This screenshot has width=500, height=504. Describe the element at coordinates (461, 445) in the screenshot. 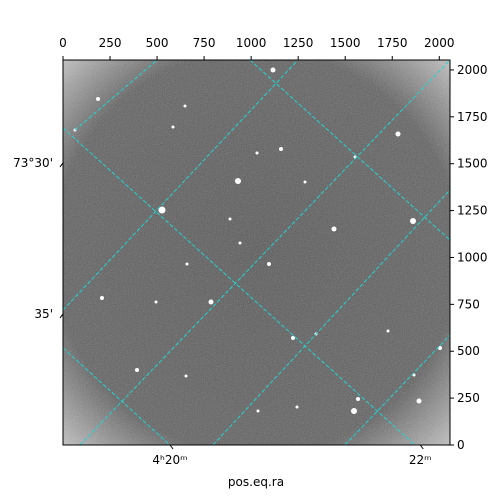

I see `y-tick-label: 0` at that location.